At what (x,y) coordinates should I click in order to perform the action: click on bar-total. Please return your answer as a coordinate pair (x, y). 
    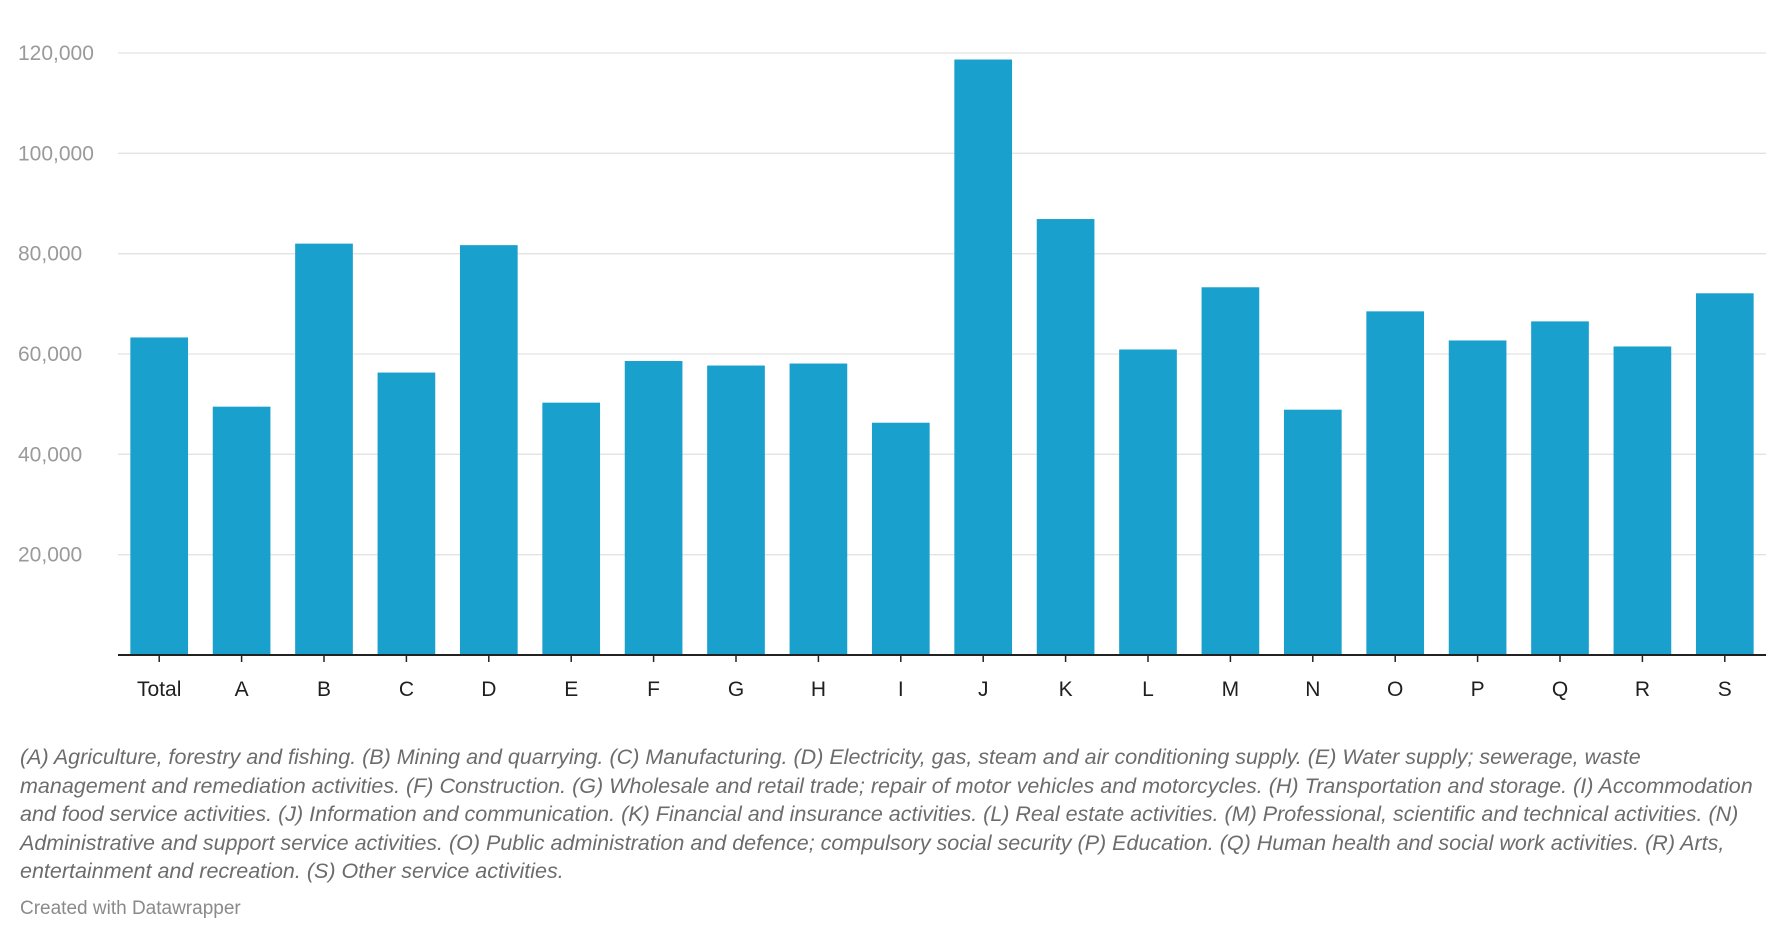
    Looking at the image, I should click on (159, 496).